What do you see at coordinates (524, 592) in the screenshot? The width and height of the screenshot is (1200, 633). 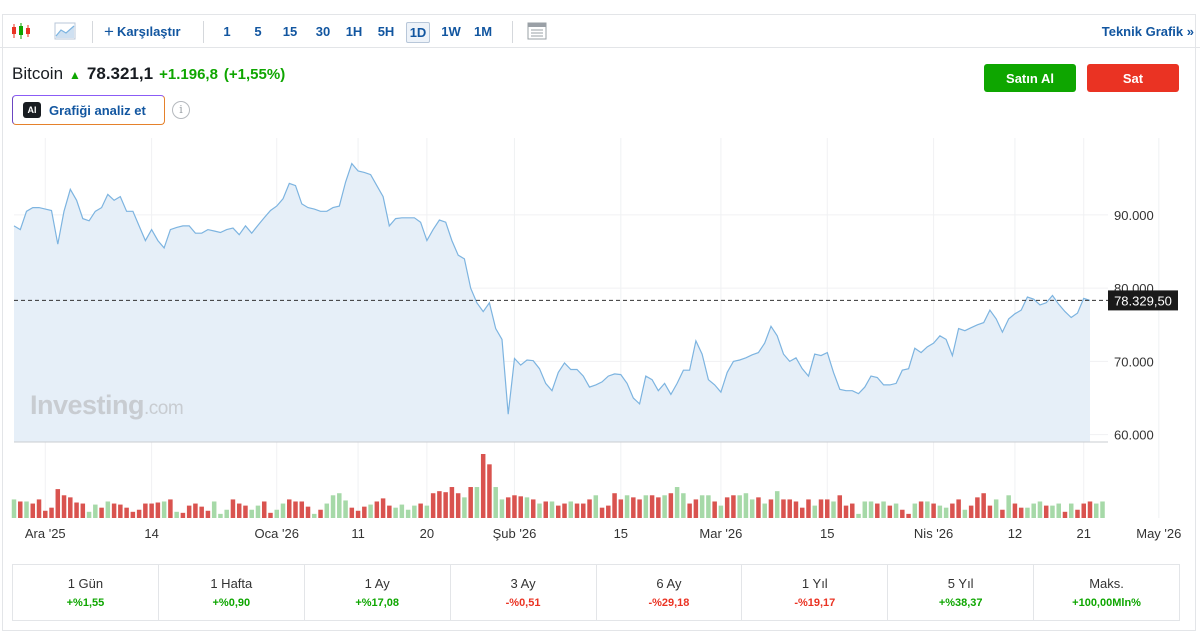 I see `period-cell: 3 Ay -%0,51` at bounding box center [524, 592].